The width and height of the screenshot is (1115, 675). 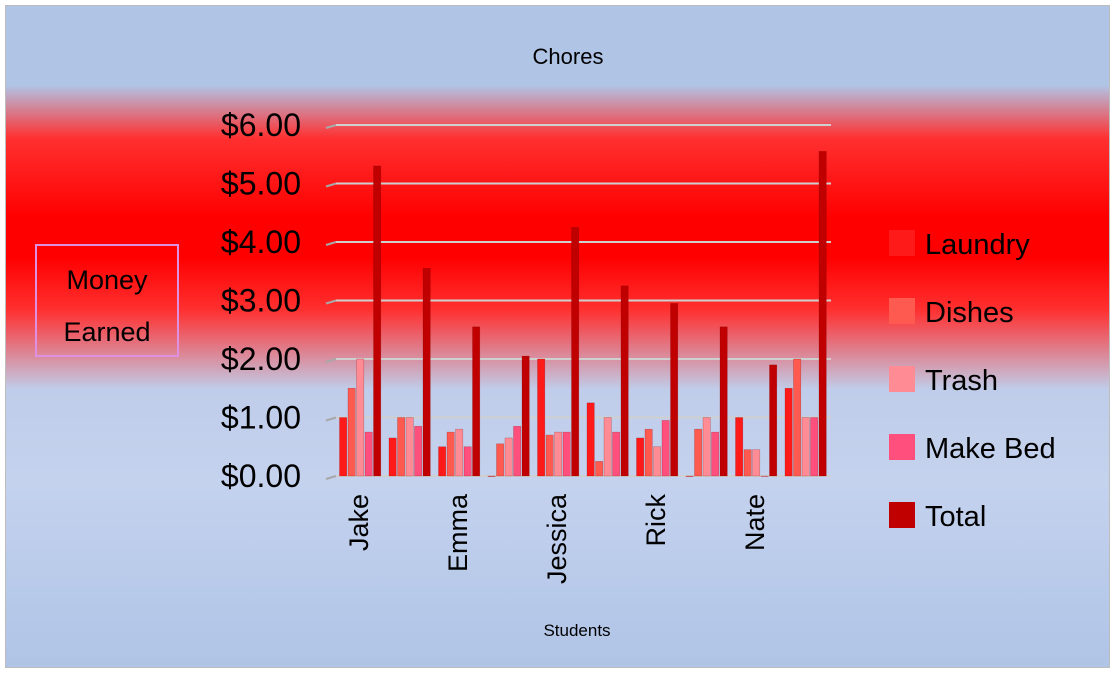 I want to click on y-tick-label: $3.00, so click(x=261, y=301).